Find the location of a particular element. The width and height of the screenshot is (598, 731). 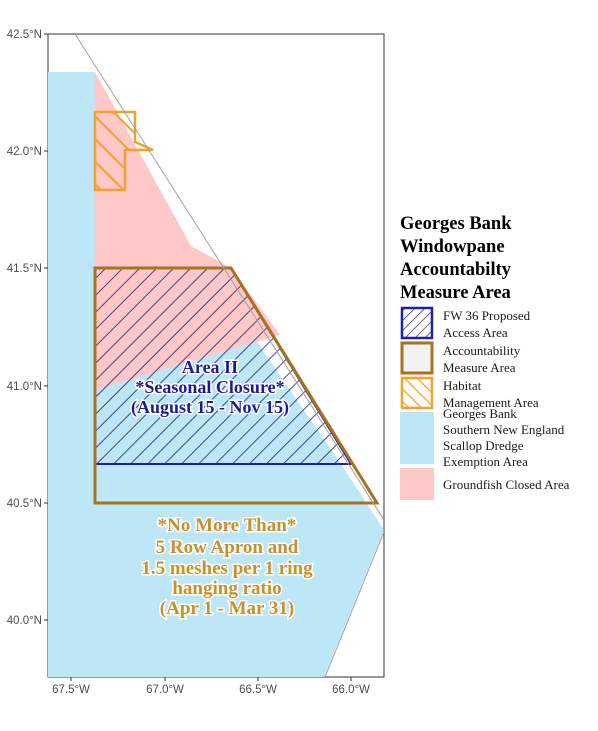

legend-swatch-am-area is located at coordinates (417, 358).